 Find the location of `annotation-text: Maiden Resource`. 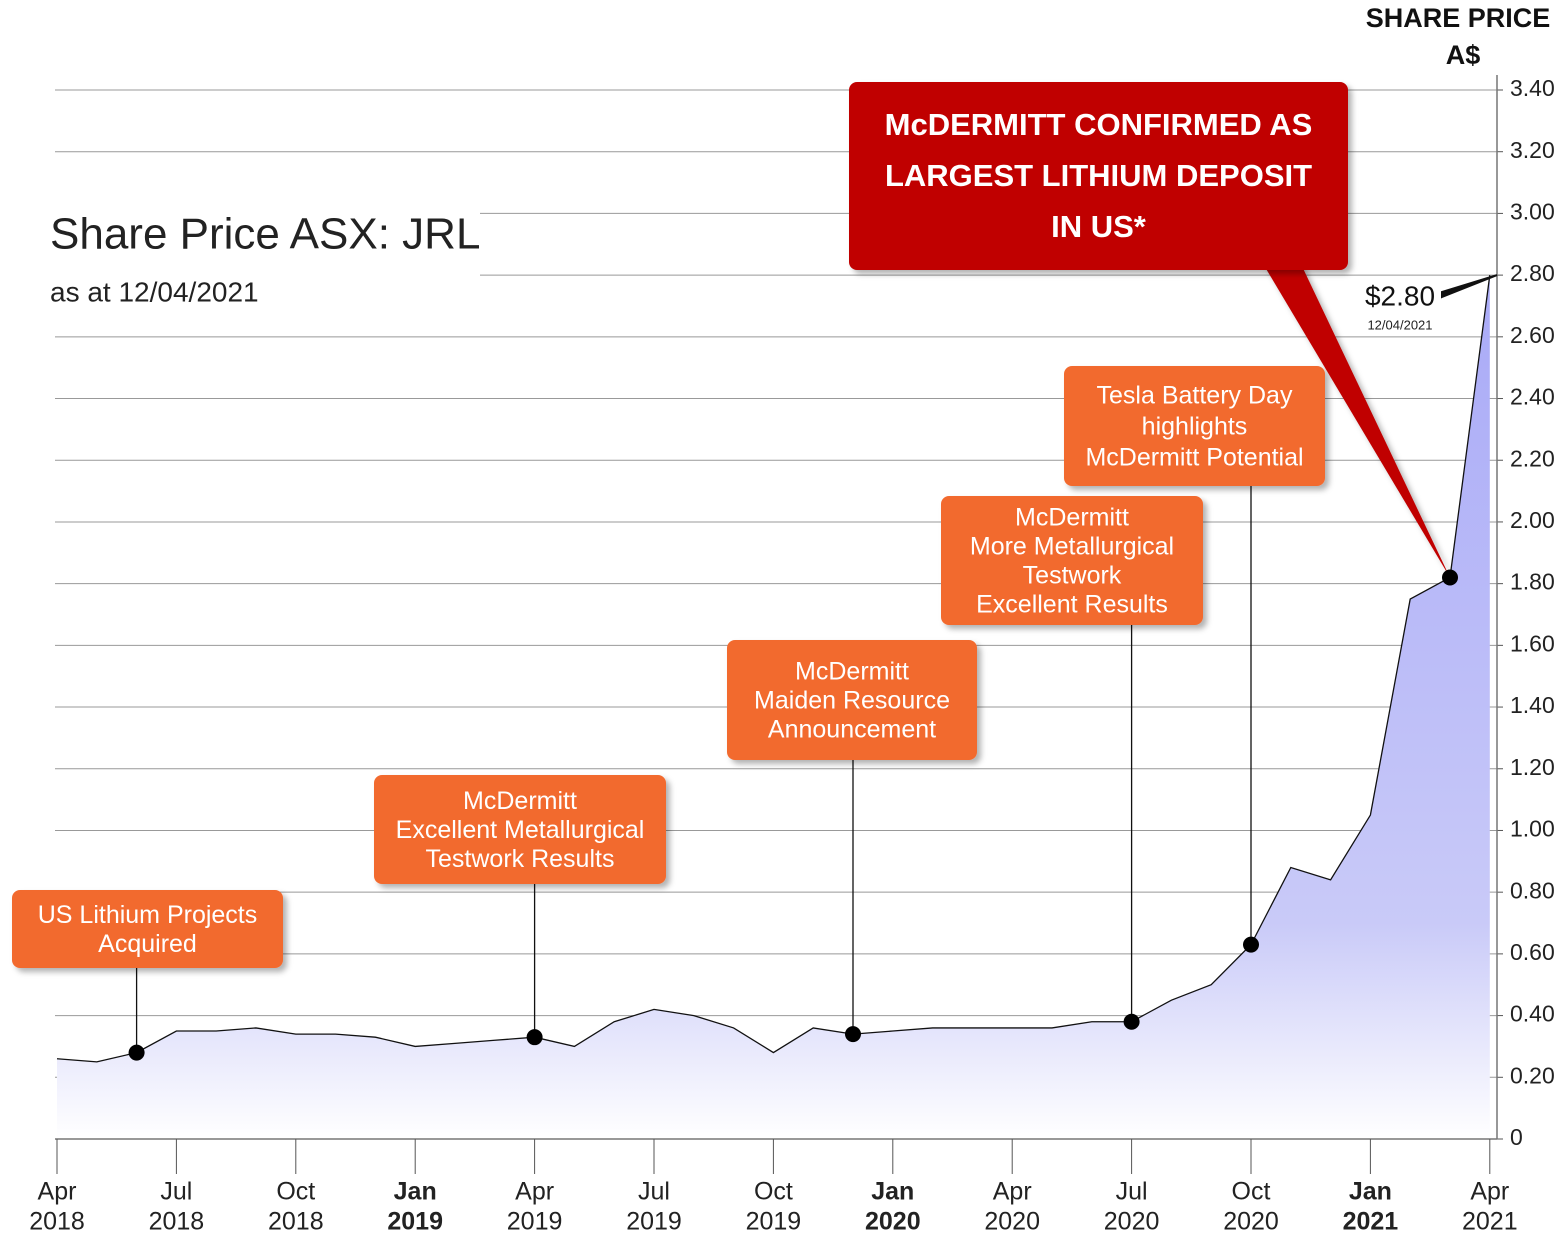

annotation-text: Maiden Resource is located at coordinates (852, 701).